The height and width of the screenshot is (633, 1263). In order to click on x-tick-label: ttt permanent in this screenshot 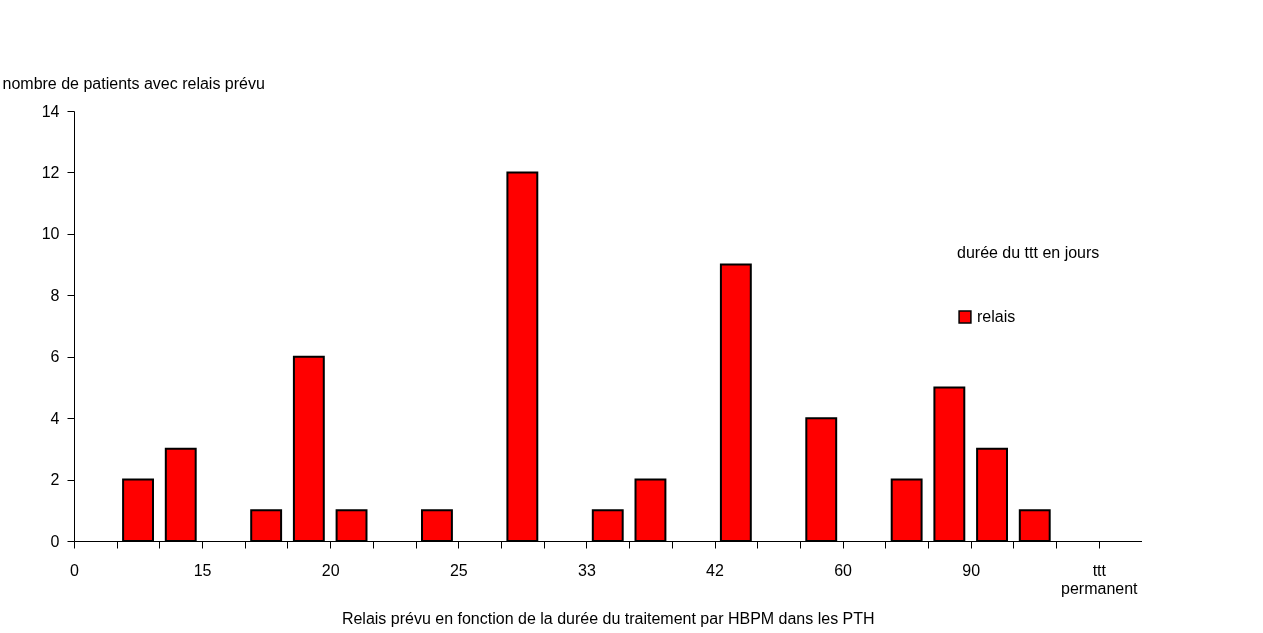, I will do `click(1100, 579)`.